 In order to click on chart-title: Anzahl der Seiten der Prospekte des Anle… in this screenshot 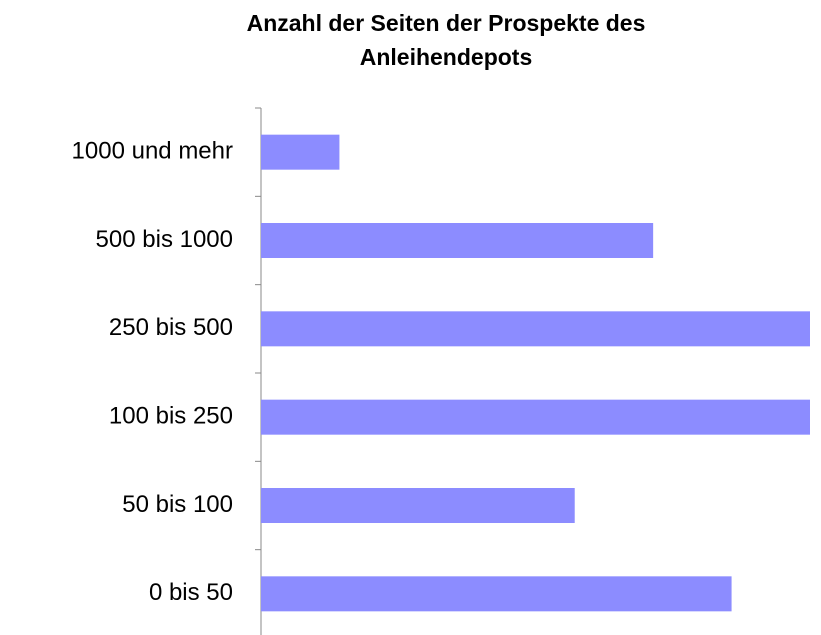, I will do `click(446, 40)`.